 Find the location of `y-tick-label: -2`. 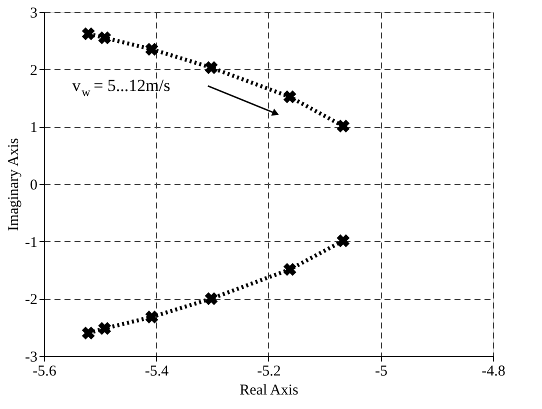

y-tick-label: -2 is located at coordinates (31, 300).